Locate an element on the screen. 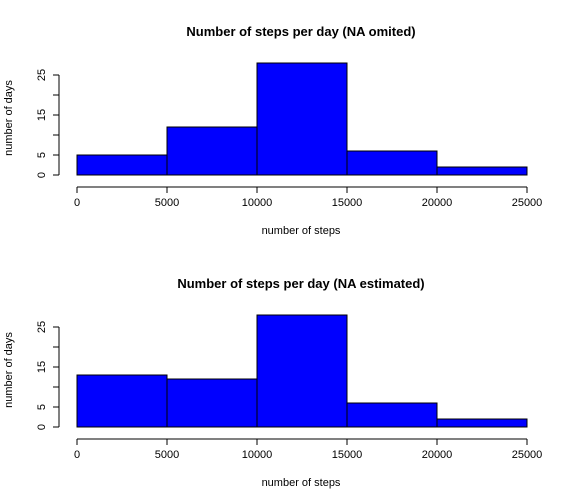 The image size is (576, 504). chart-title: Number of steps per day (NA estimated) is located at coordinates (300, 283).